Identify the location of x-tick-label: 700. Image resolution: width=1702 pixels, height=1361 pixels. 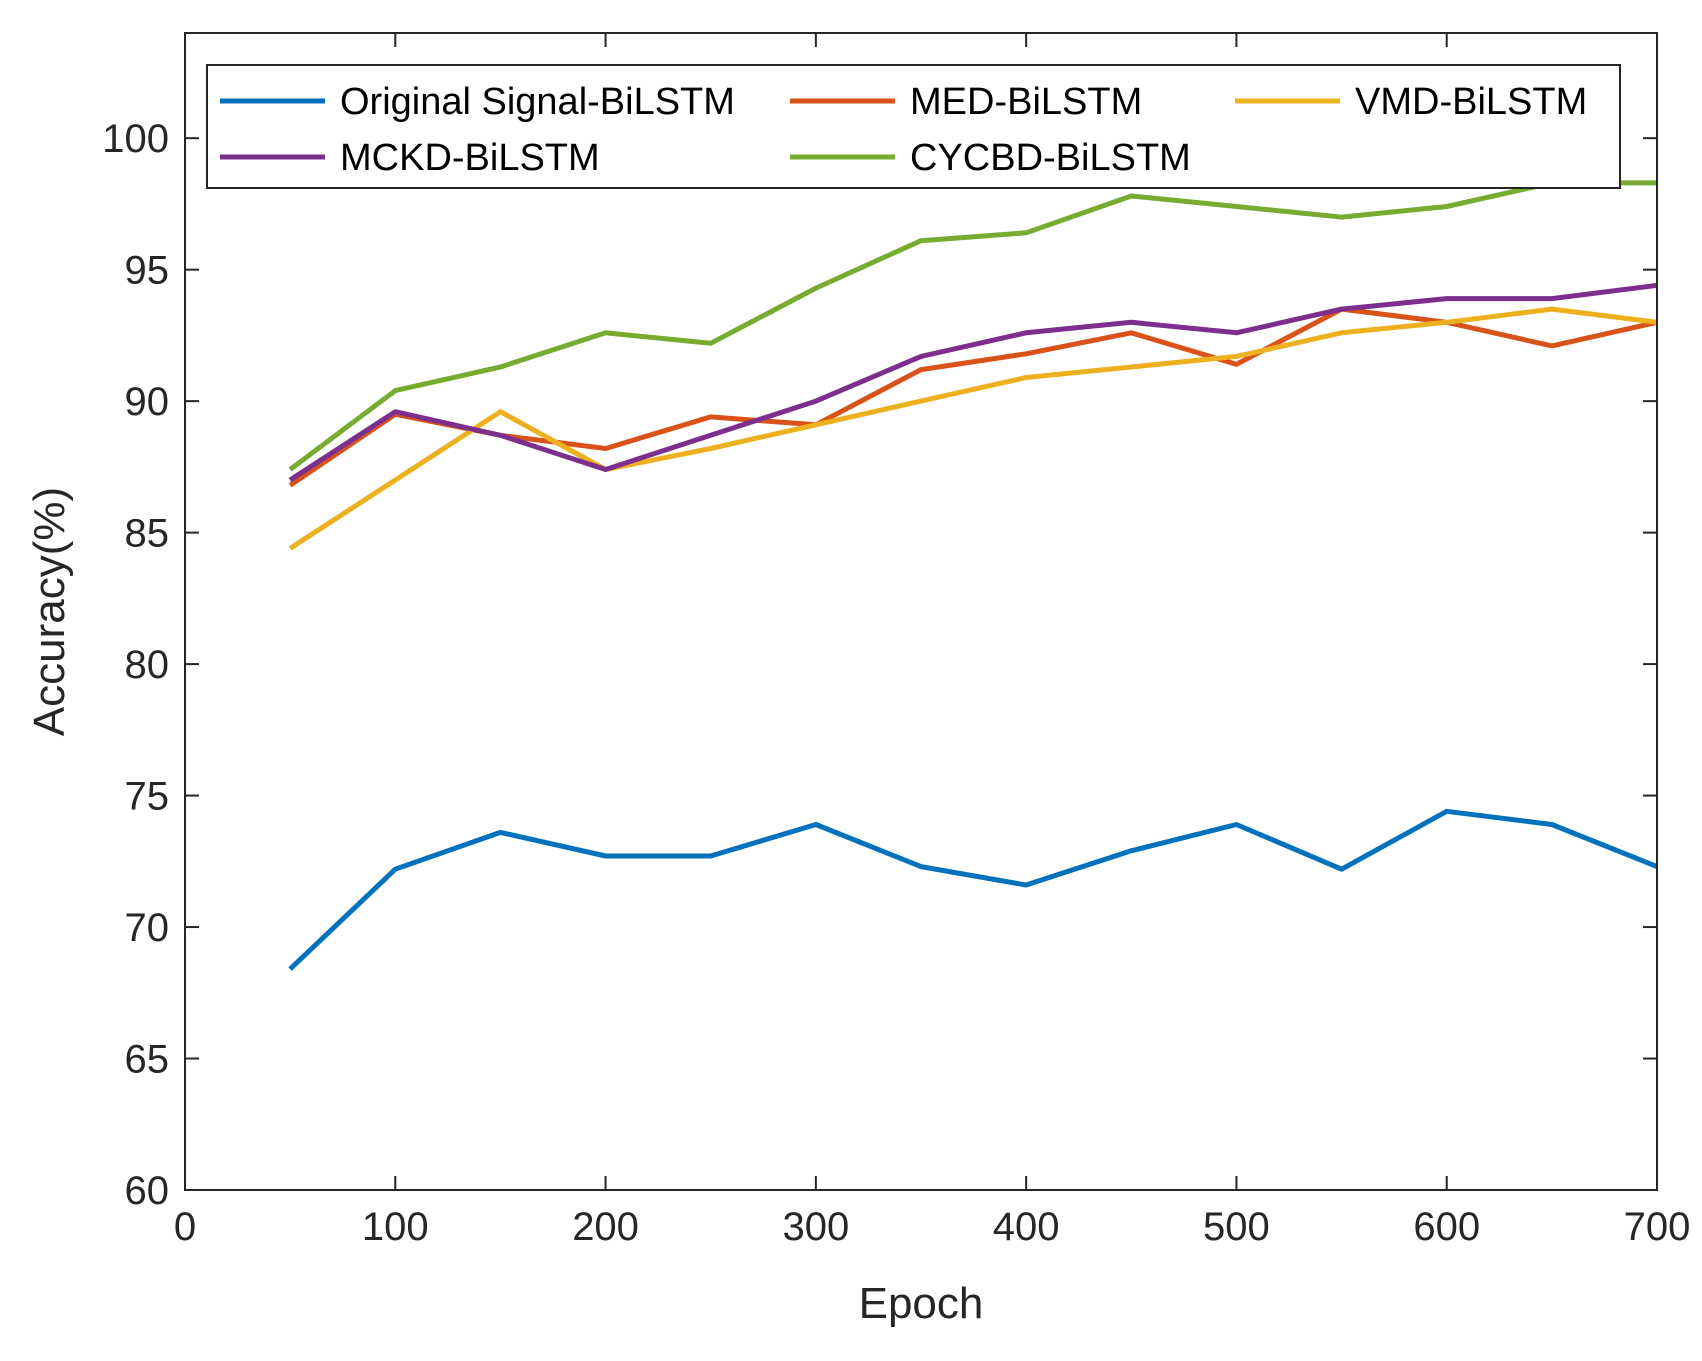
(1657, 1227).